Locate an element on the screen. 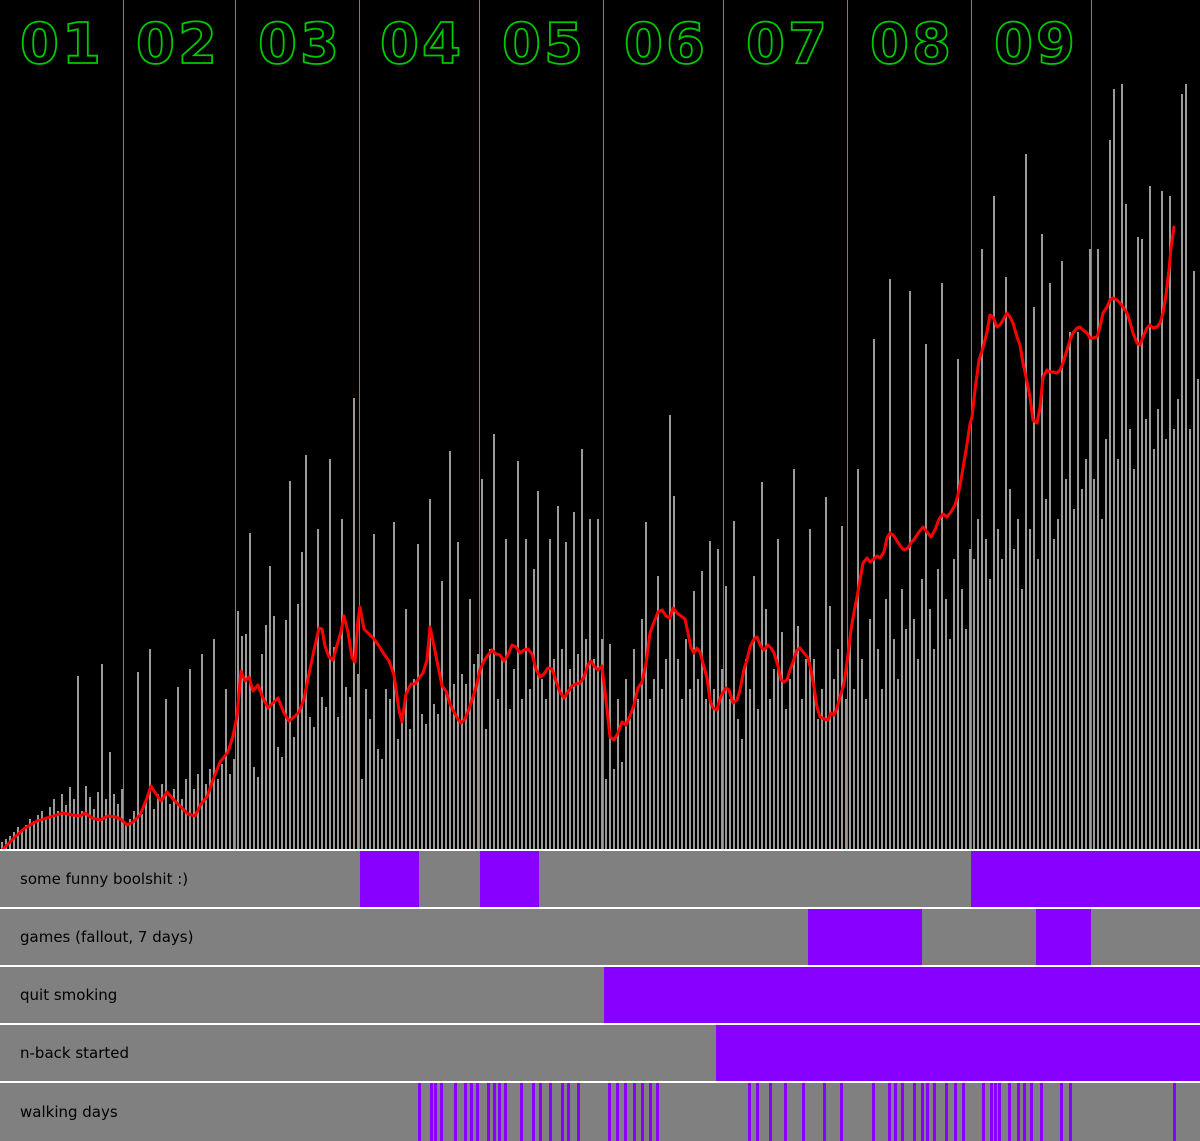  month-label: 09 is located at coordinates (1036, 44).